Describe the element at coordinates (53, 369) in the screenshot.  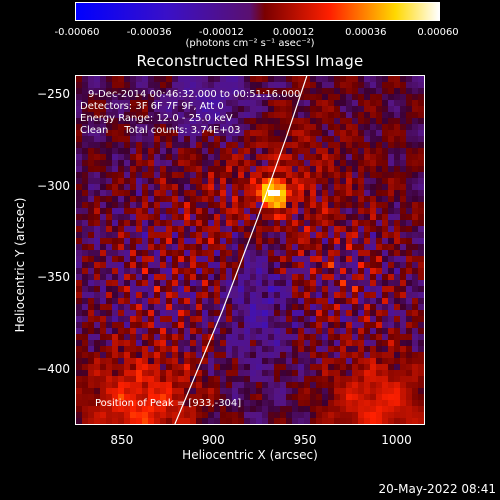
I see `y-tick-label: −400` at that location.